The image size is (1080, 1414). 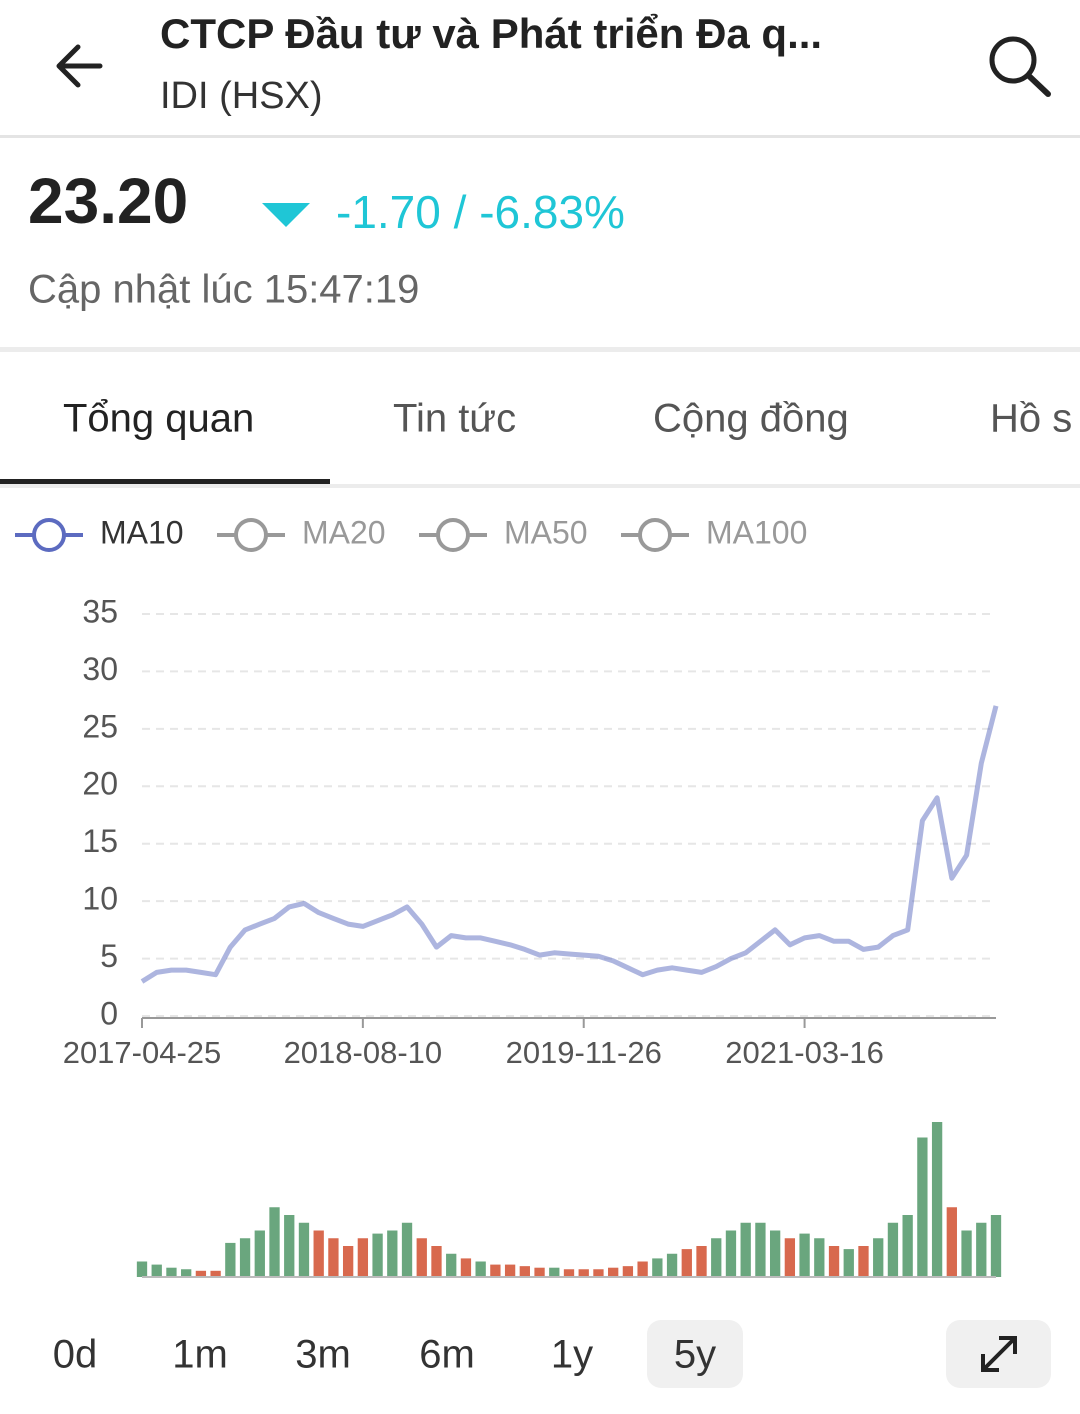 What do you see at coordinates (142, 1052) in the screenshot?
I see `x-tick-label: 2017-04-25` at bounding box center [142, 1052].